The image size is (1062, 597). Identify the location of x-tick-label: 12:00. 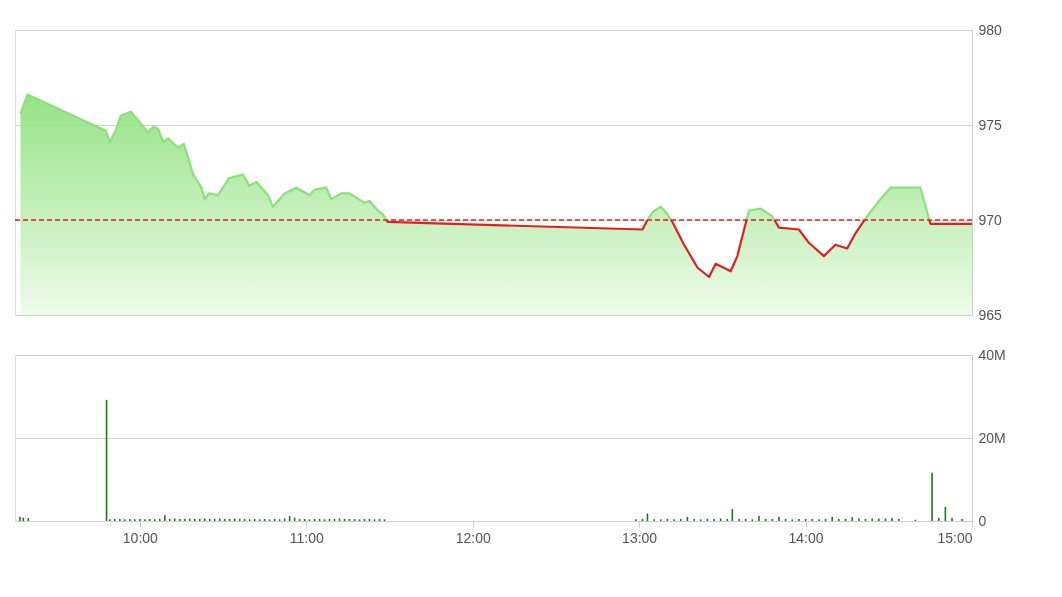
(473, 537).